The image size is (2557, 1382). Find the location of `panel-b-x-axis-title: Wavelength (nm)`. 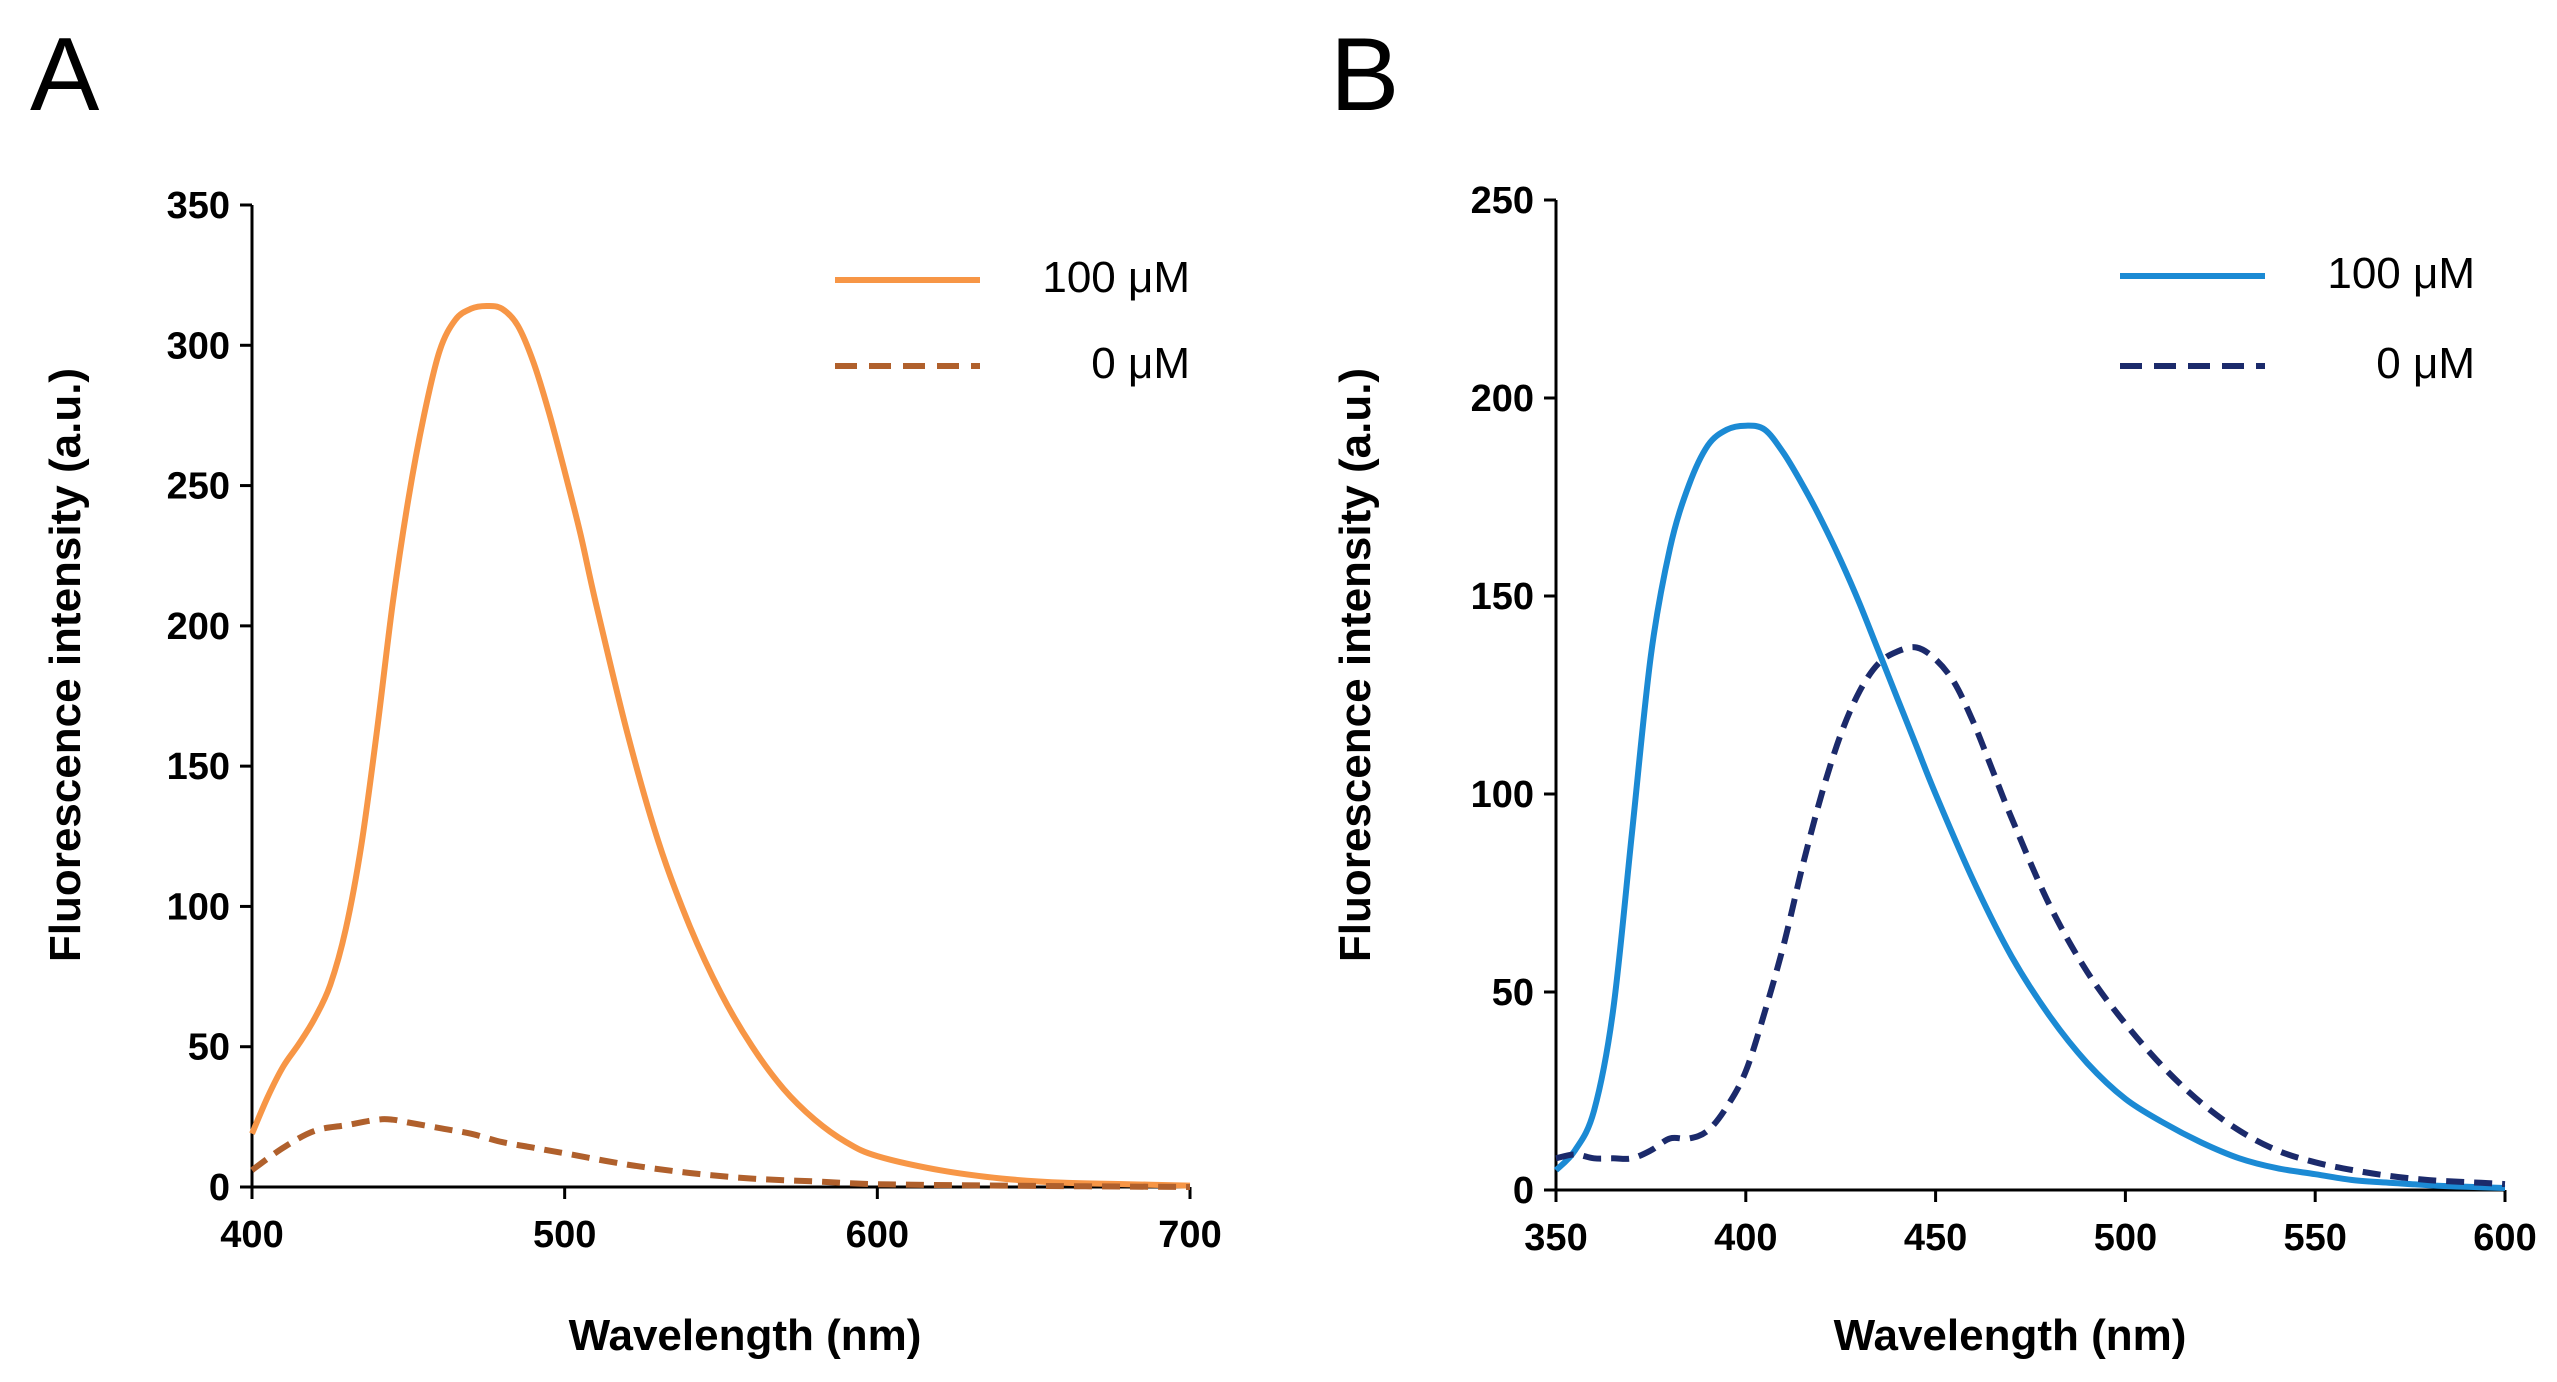

panel-b-x-axis-title: Wavelength (nm) is located at coordinates (2010, 1335).